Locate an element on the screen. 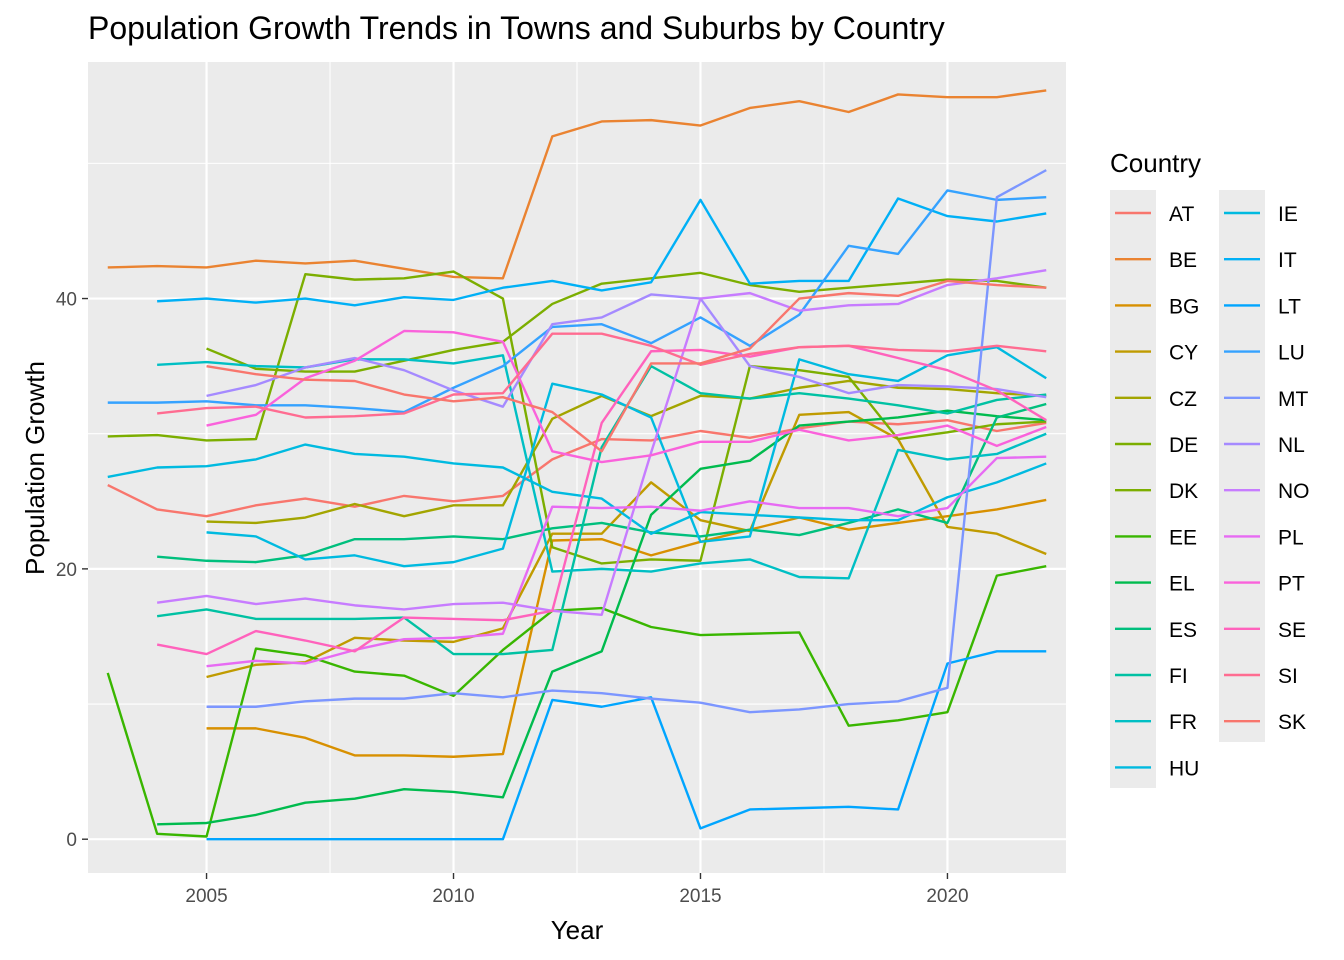 The height and width of the screenshot is (960, 1344). legend-label-fr: FR is located at coordinates (1183, 722).